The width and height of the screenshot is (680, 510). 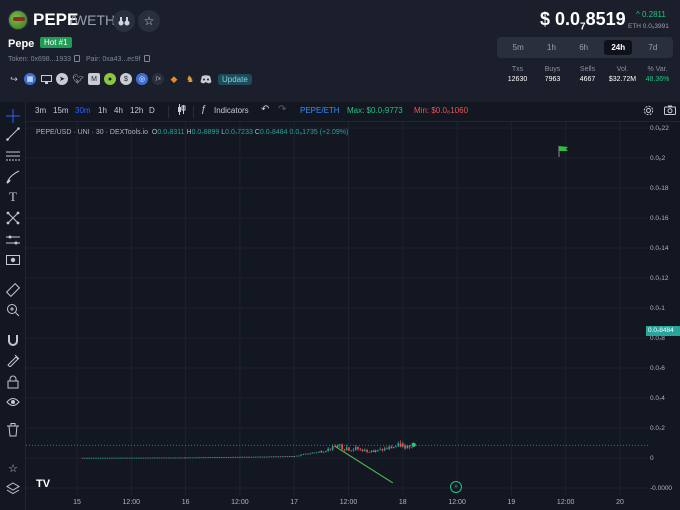 I want to click on etherscan-icon: $, so click(x=126, y=79).